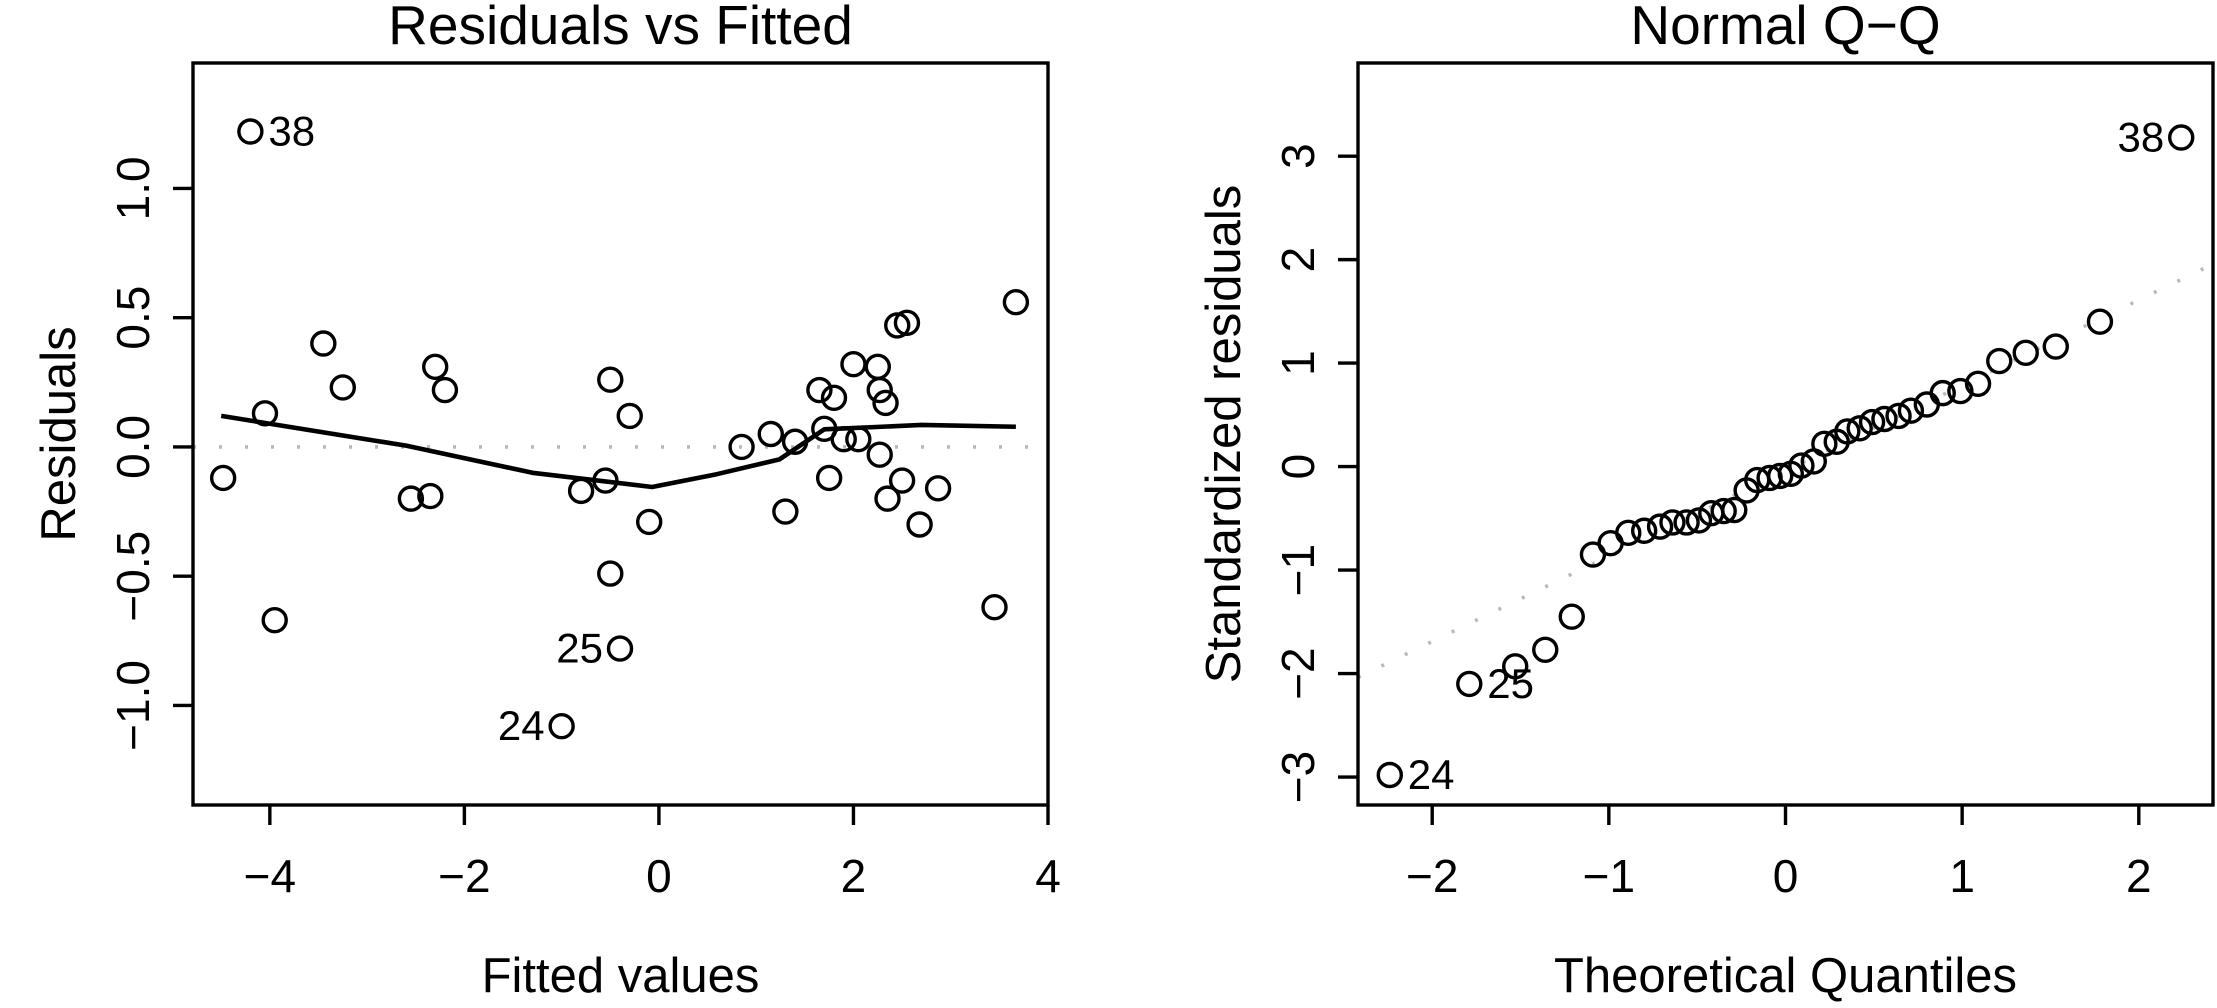 Image resolution: width=2217 pixels, height=1008 pixels. Describe the element at coordinates (133, 705) in the screenshot. I see `tick-label: −1.0` at that location.